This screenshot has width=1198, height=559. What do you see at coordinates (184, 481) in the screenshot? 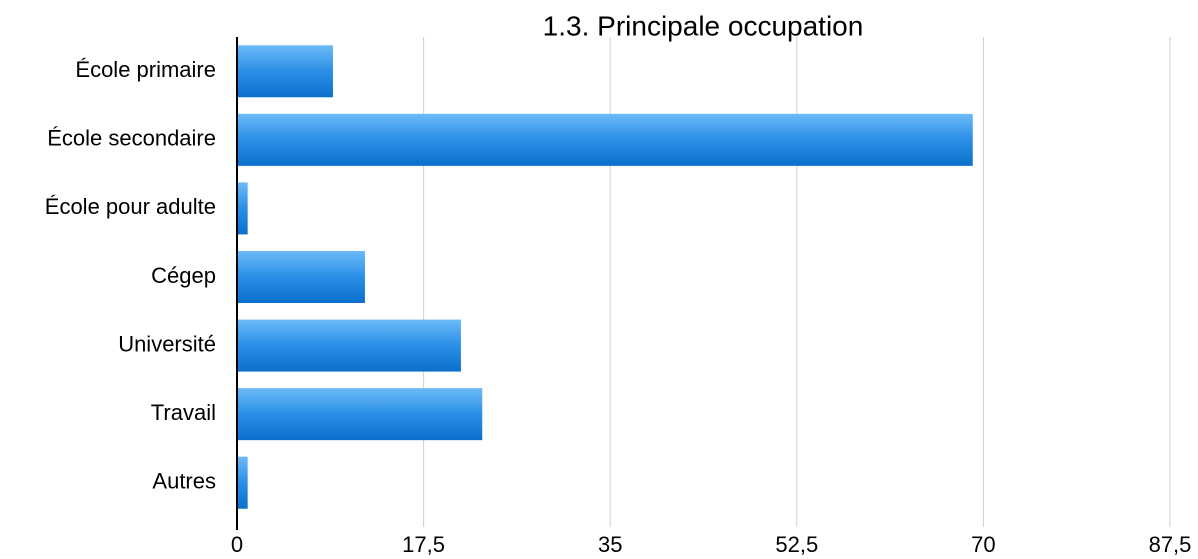
I see `y-tick-label: Autres` at bounding box center [184, 481].